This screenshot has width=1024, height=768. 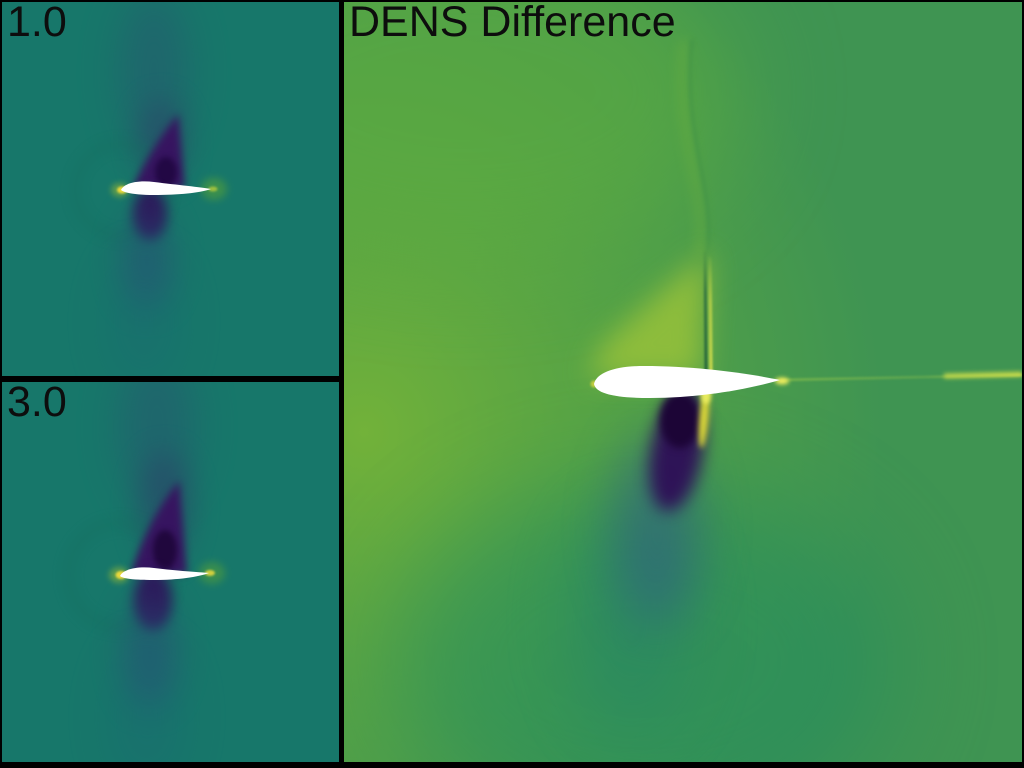 I want to click on characteristic-bright-side, so click(x=691, y=147).